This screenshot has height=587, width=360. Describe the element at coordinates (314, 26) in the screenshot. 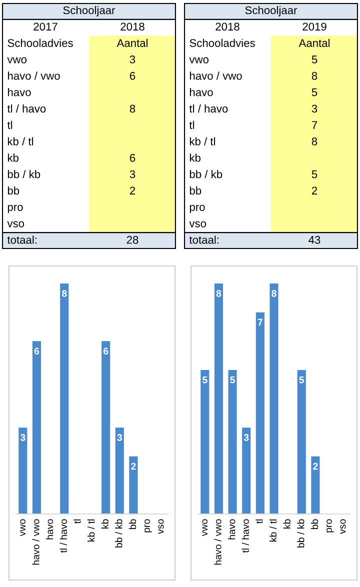

I see `text: 2019` at that location.